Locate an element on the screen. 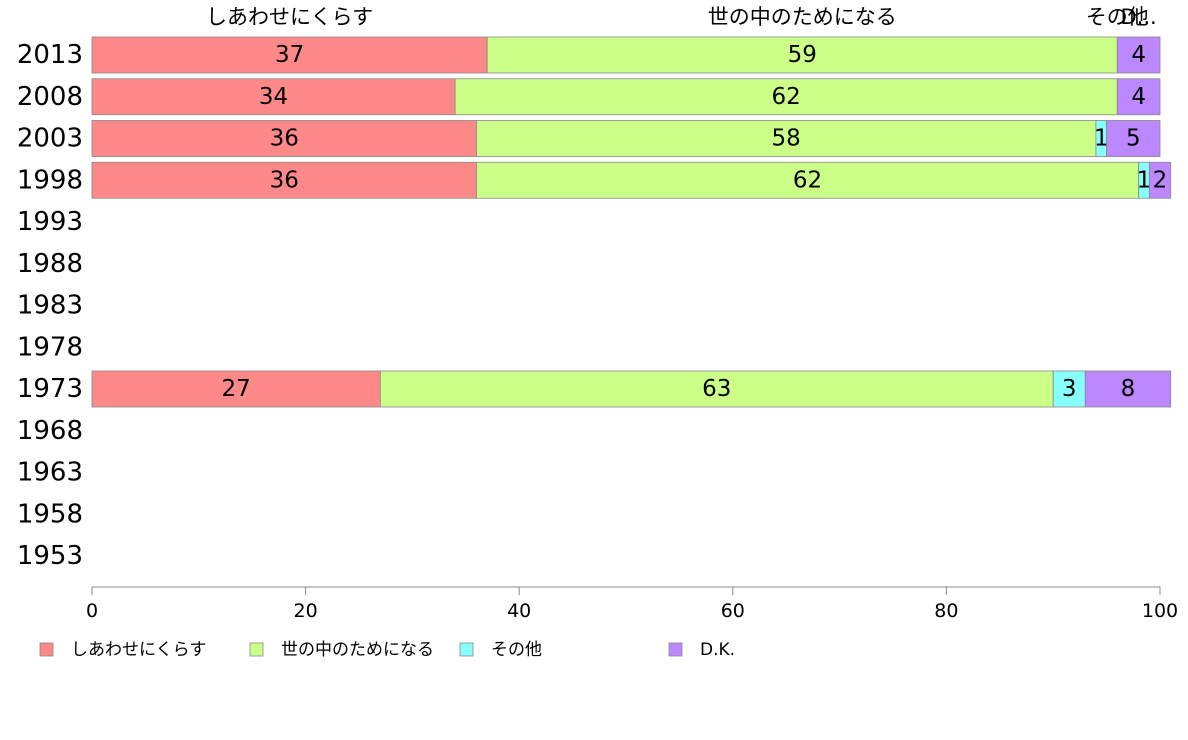  data-label-2003-series-3: 5 is located at coordinates (1133, 139).